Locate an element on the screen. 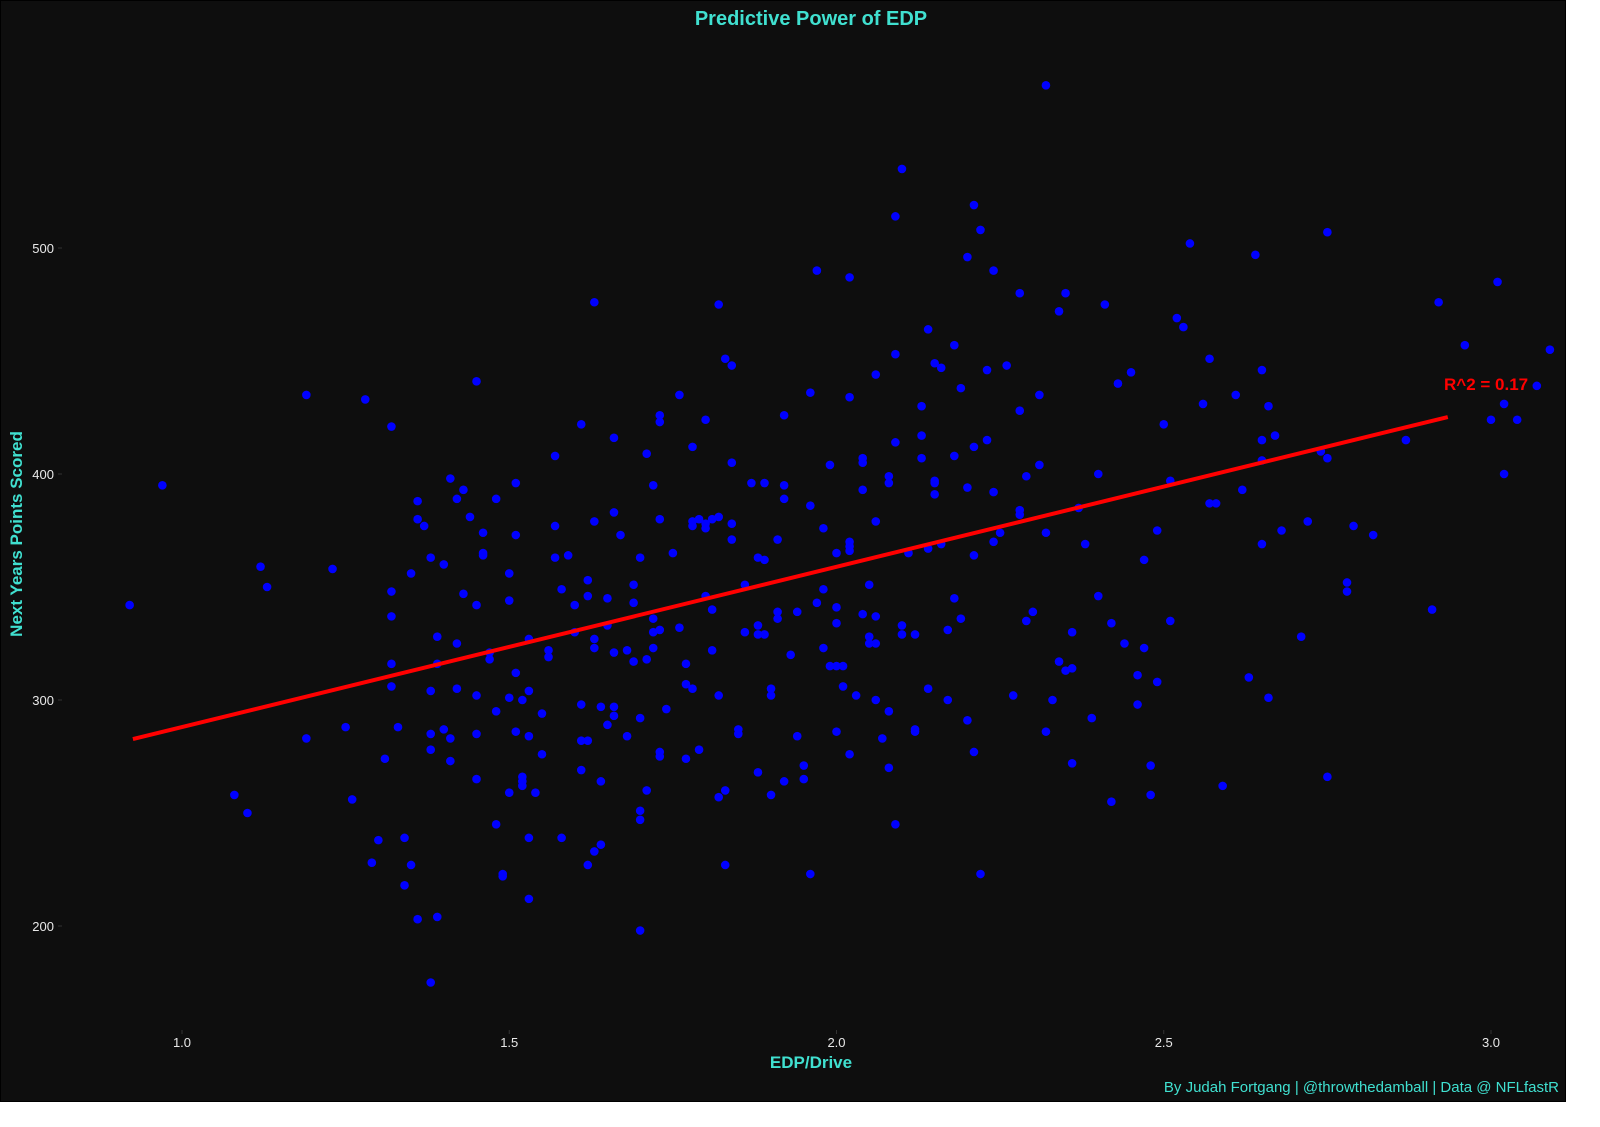 This screenshot has height=1127, width=1600. x-tick-label: 1.5 is located at coordinates (509, 1042).